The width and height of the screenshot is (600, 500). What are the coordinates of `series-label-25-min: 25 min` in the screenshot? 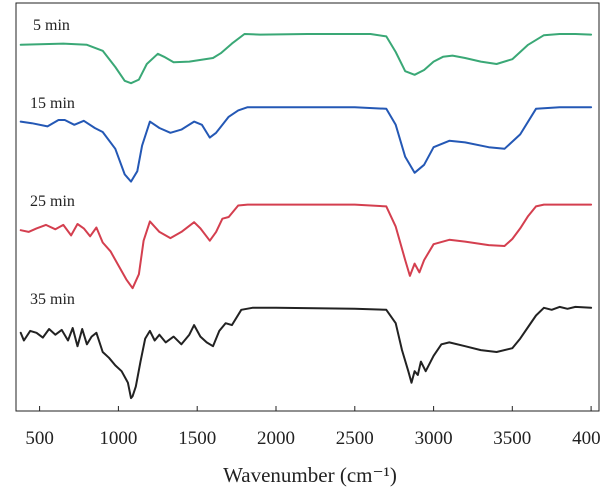 It's located at (52, 201).